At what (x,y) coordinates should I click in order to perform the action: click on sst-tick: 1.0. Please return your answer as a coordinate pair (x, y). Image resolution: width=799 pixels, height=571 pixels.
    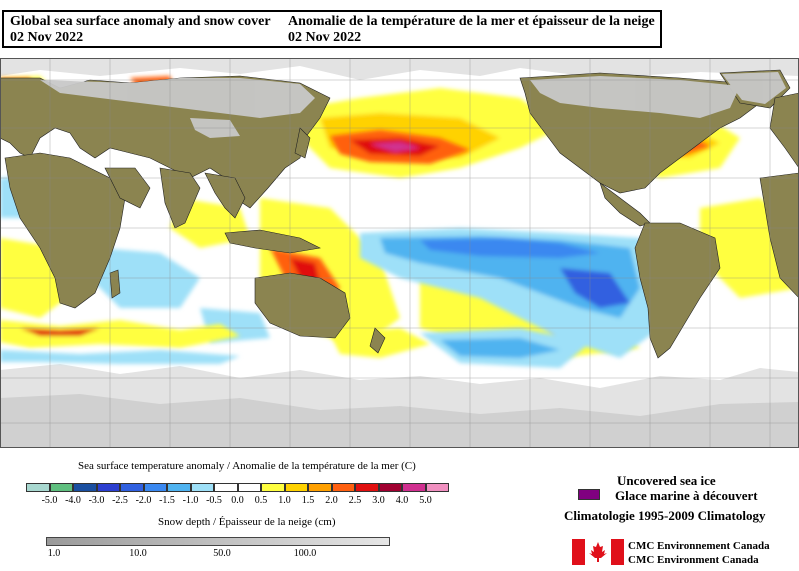
    Looking at the image, I should click on (284, 500).